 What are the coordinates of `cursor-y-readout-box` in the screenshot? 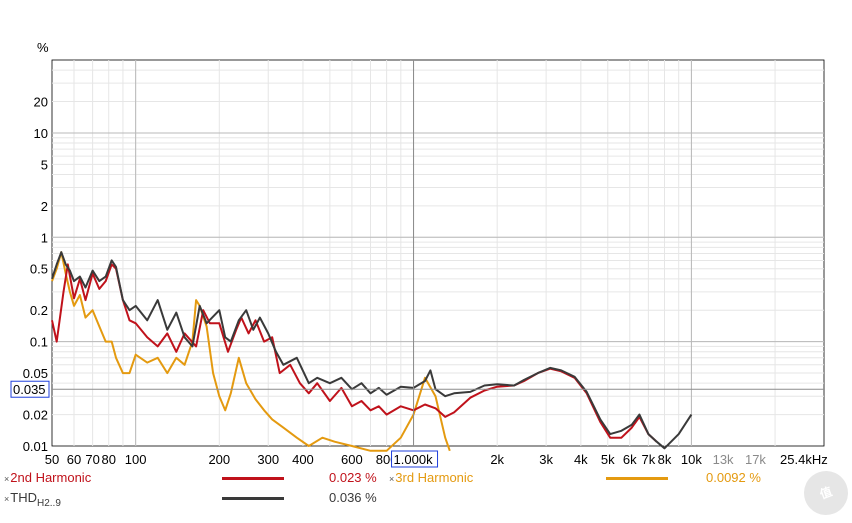 It's located at (30, 389).